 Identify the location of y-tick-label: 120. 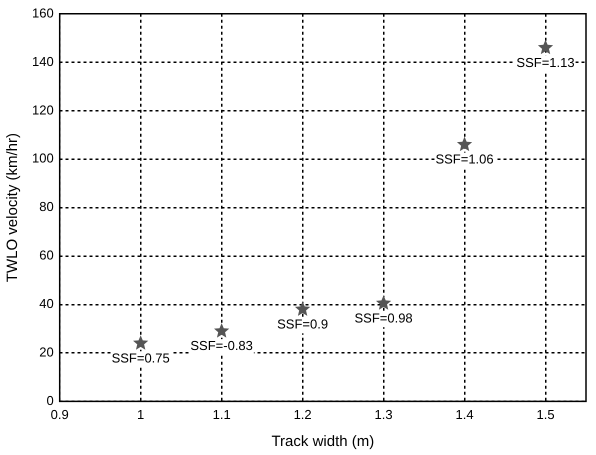
(43, 110).